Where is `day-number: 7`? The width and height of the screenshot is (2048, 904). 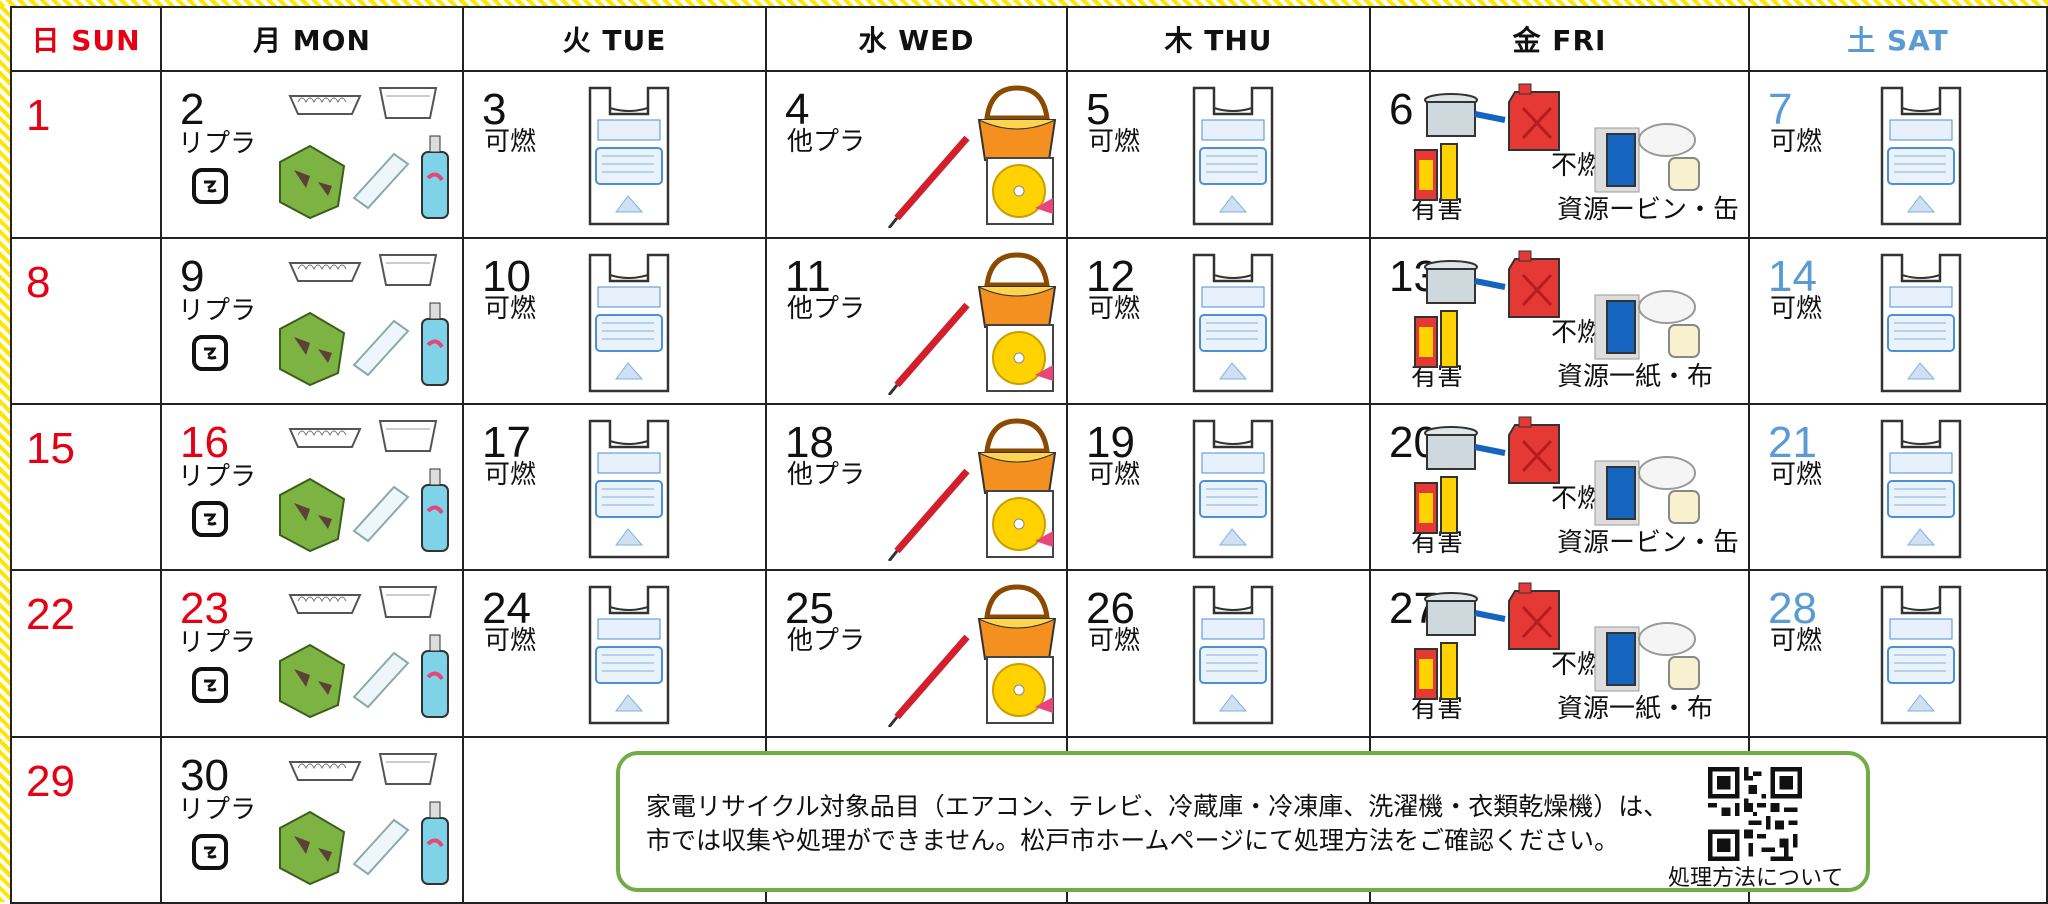 day-number: 7 is located at coordinates (1780, 109).